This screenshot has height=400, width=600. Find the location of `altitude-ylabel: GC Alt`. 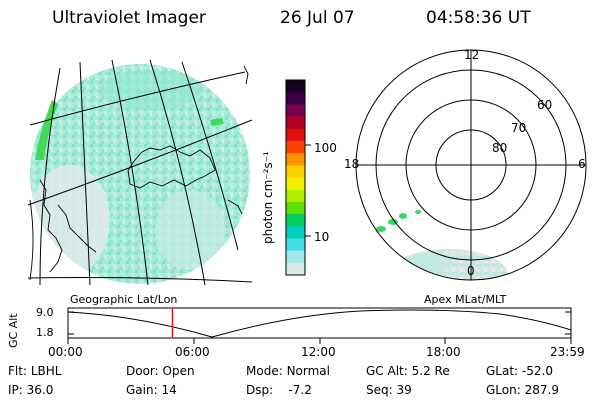

altitude-ylabel: GC Alt is located at coordinates (13, 330).